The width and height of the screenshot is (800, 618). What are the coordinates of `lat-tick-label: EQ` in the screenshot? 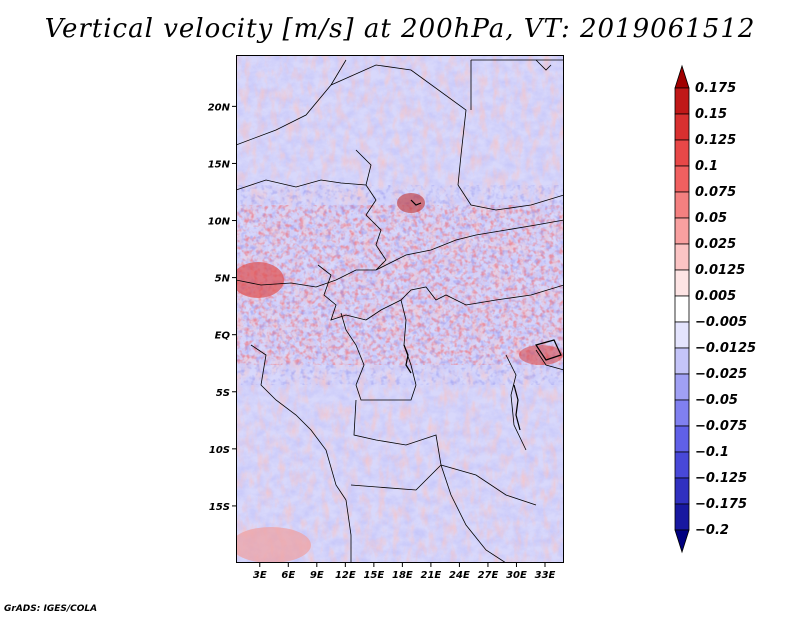 It's located at (223, 336).